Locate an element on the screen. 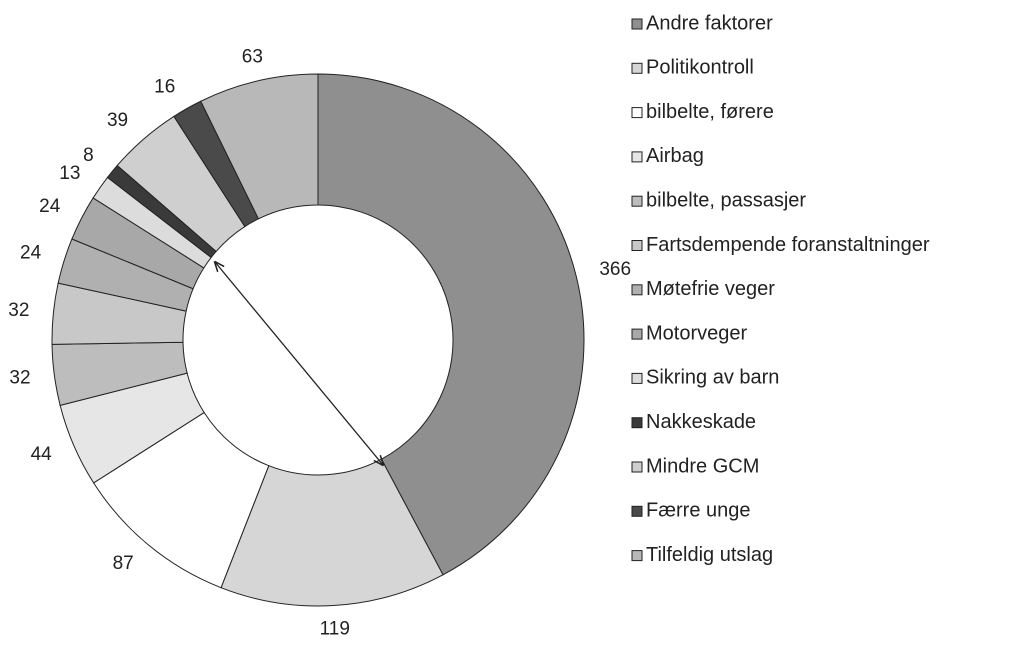 This screenshot has width=1015, height=659. arrow is located at coordinates (299, 363).